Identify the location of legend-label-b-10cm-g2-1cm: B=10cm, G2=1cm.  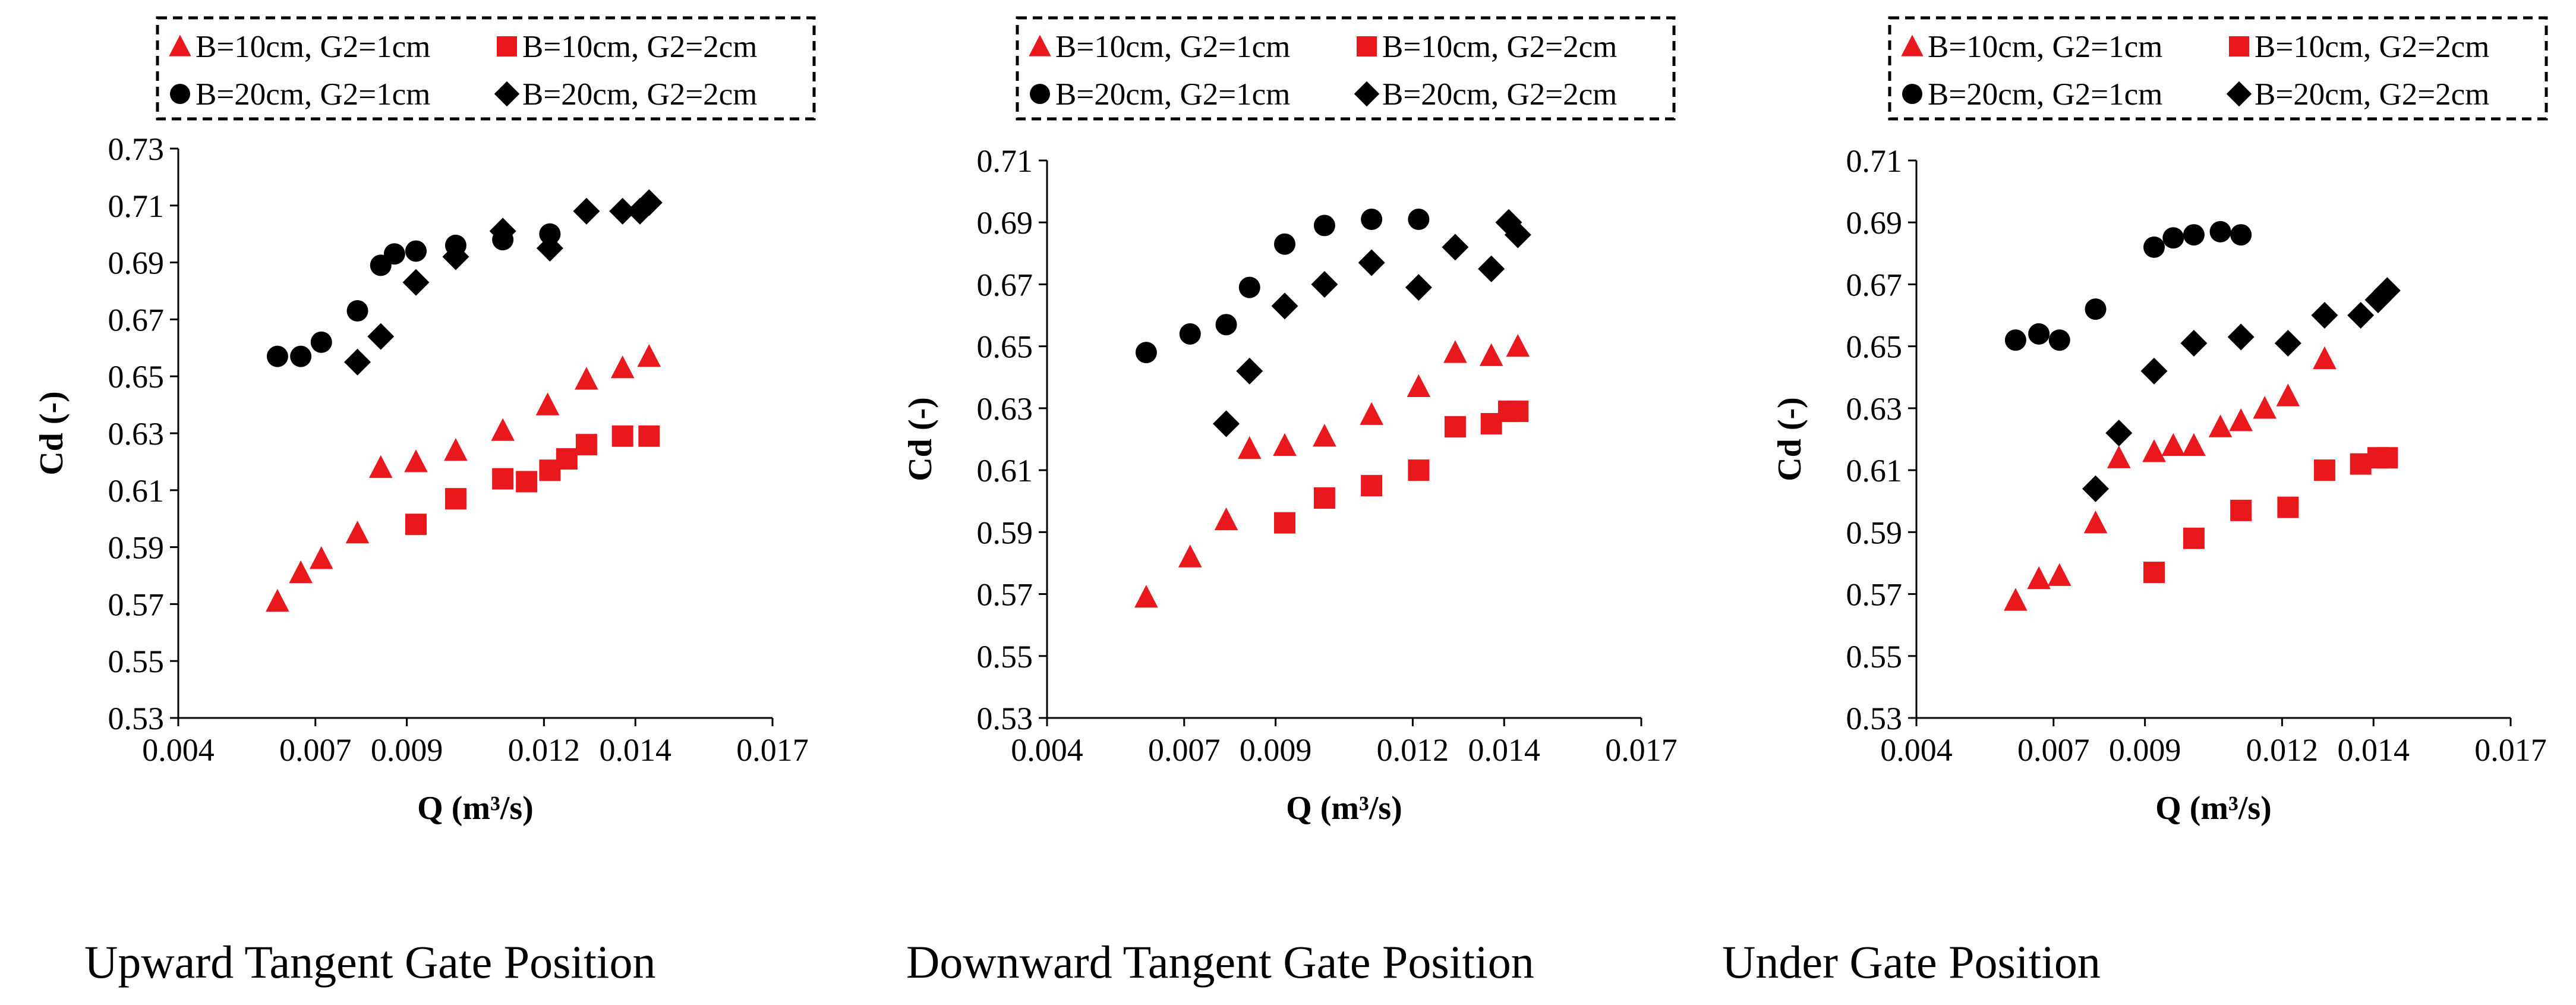
(313, 47).